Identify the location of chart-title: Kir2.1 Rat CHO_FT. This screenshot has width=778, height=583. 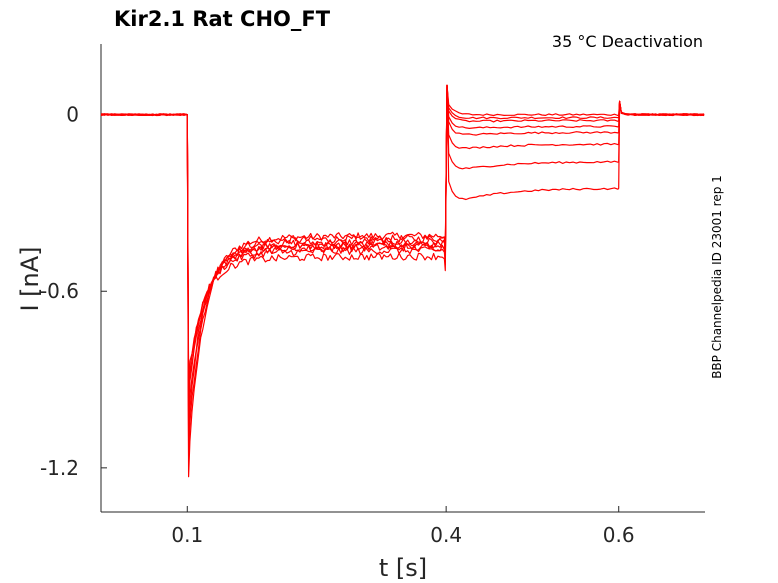
(222, 19).